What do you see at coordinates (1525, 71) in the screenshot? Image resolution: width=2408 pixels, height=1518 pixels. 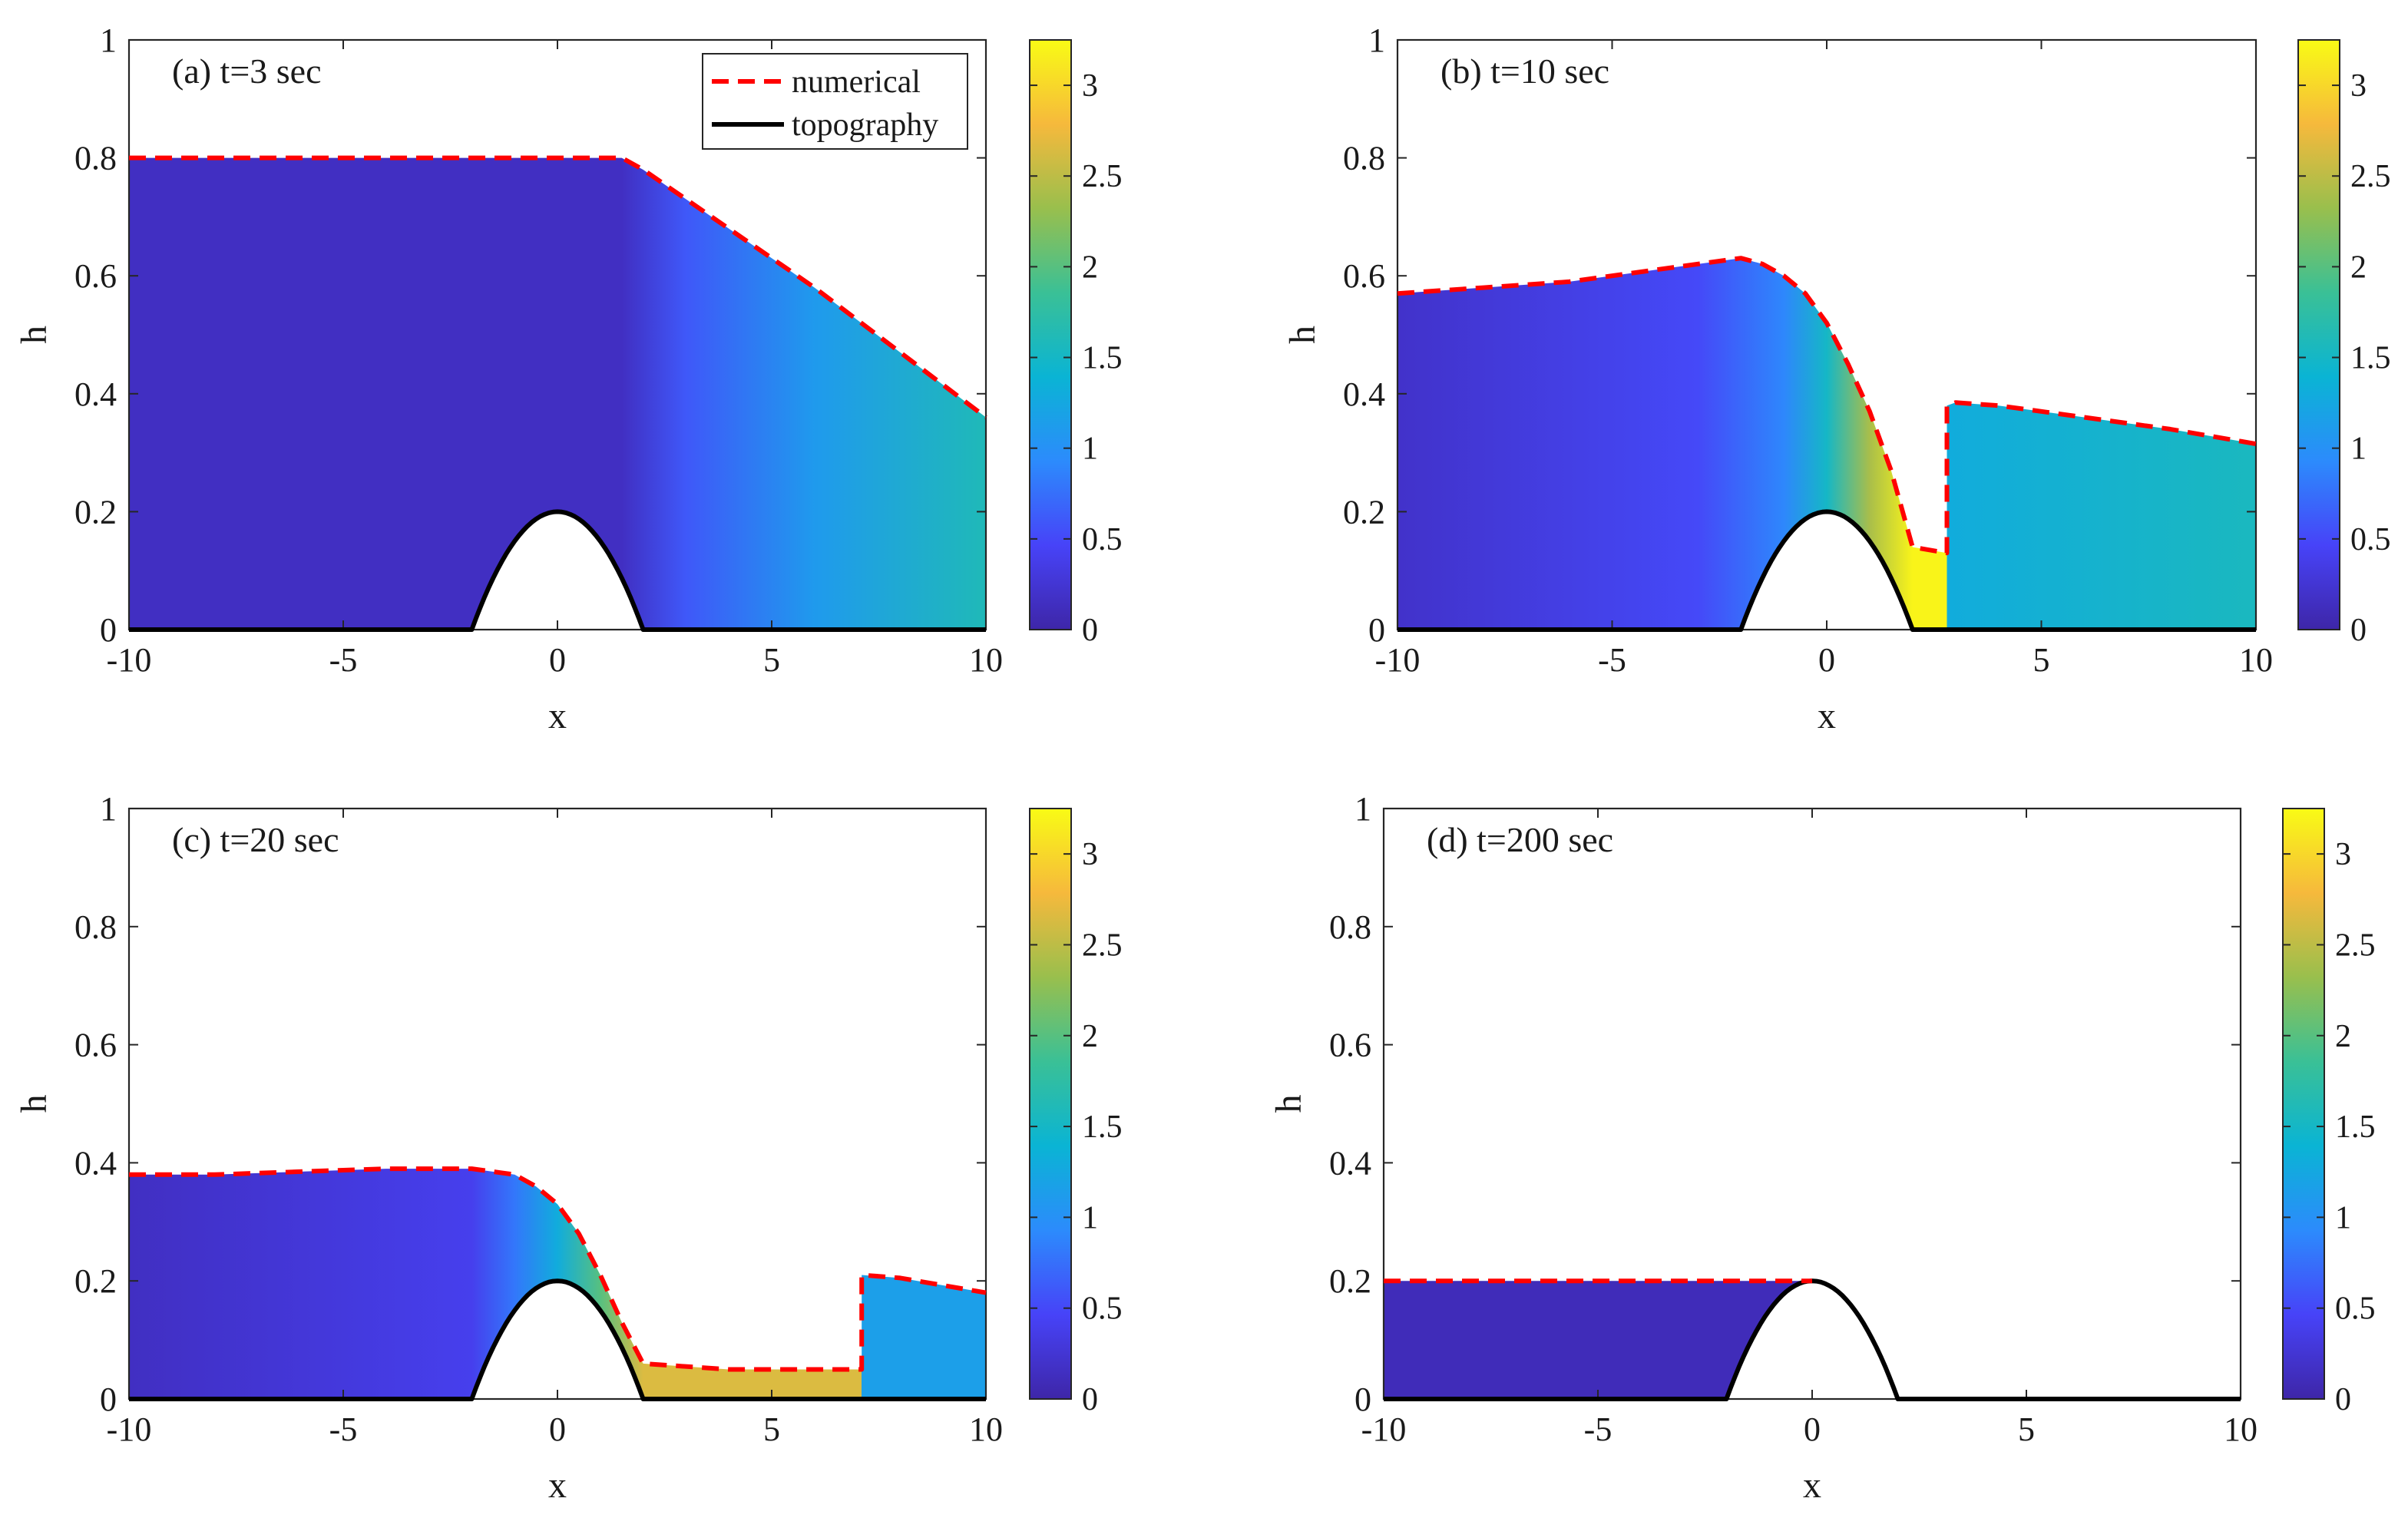 I see `panel-title: (b) t=10 sec` at bounding box center [1525, 71].